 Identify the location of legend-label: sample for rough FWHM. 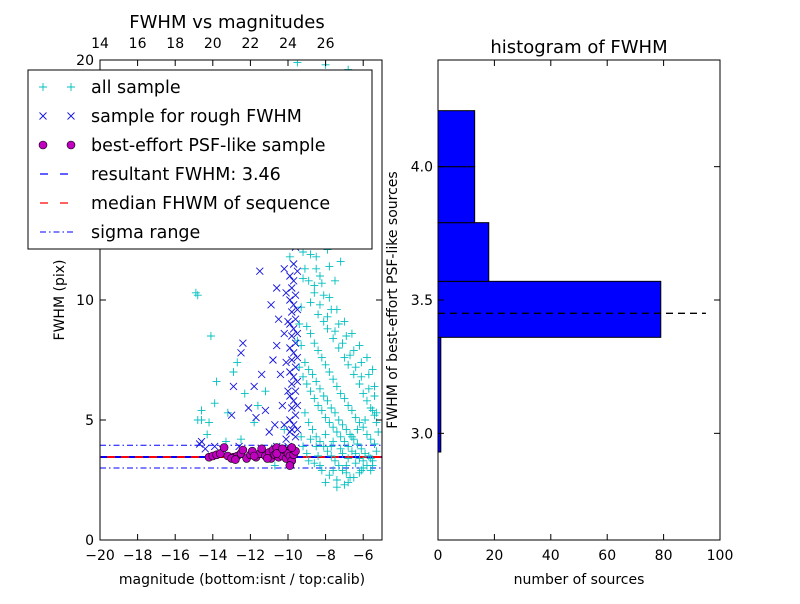
(196, 117).